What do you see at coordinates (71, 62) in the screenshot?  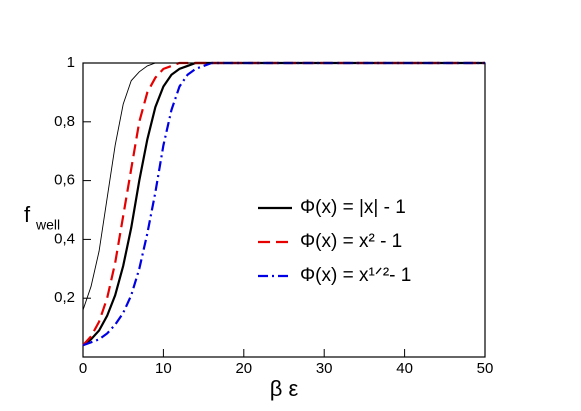 I see `y-tick-label: 1` at bounding box center [71, 62].